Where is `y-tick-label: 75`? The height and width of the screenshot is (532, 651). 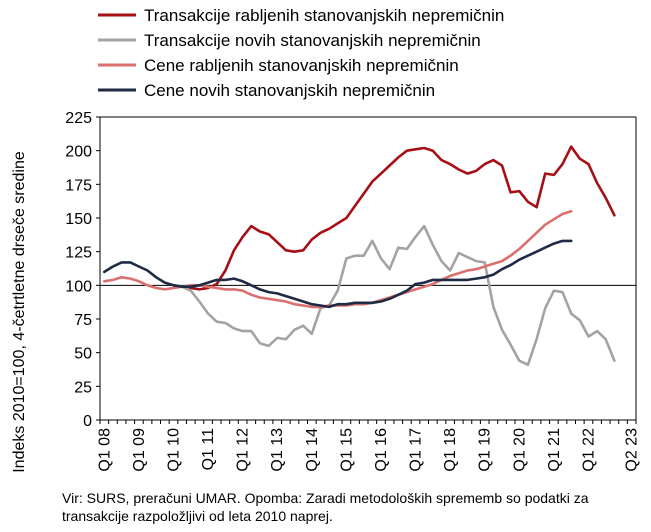
y-tick-label: 75 is located at coordinates (83, 320).